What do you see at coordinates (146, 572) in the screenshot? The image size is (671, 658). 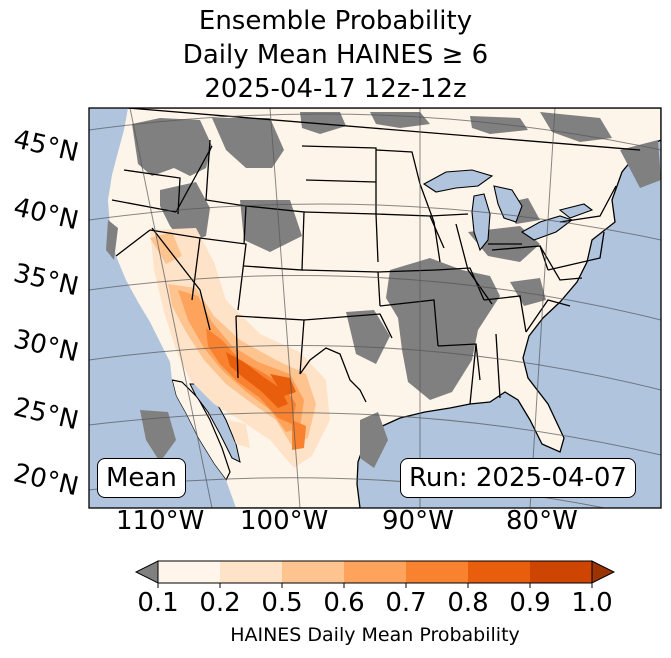 I see `colorbar-under-arrow` at bounding box center [146, 572].